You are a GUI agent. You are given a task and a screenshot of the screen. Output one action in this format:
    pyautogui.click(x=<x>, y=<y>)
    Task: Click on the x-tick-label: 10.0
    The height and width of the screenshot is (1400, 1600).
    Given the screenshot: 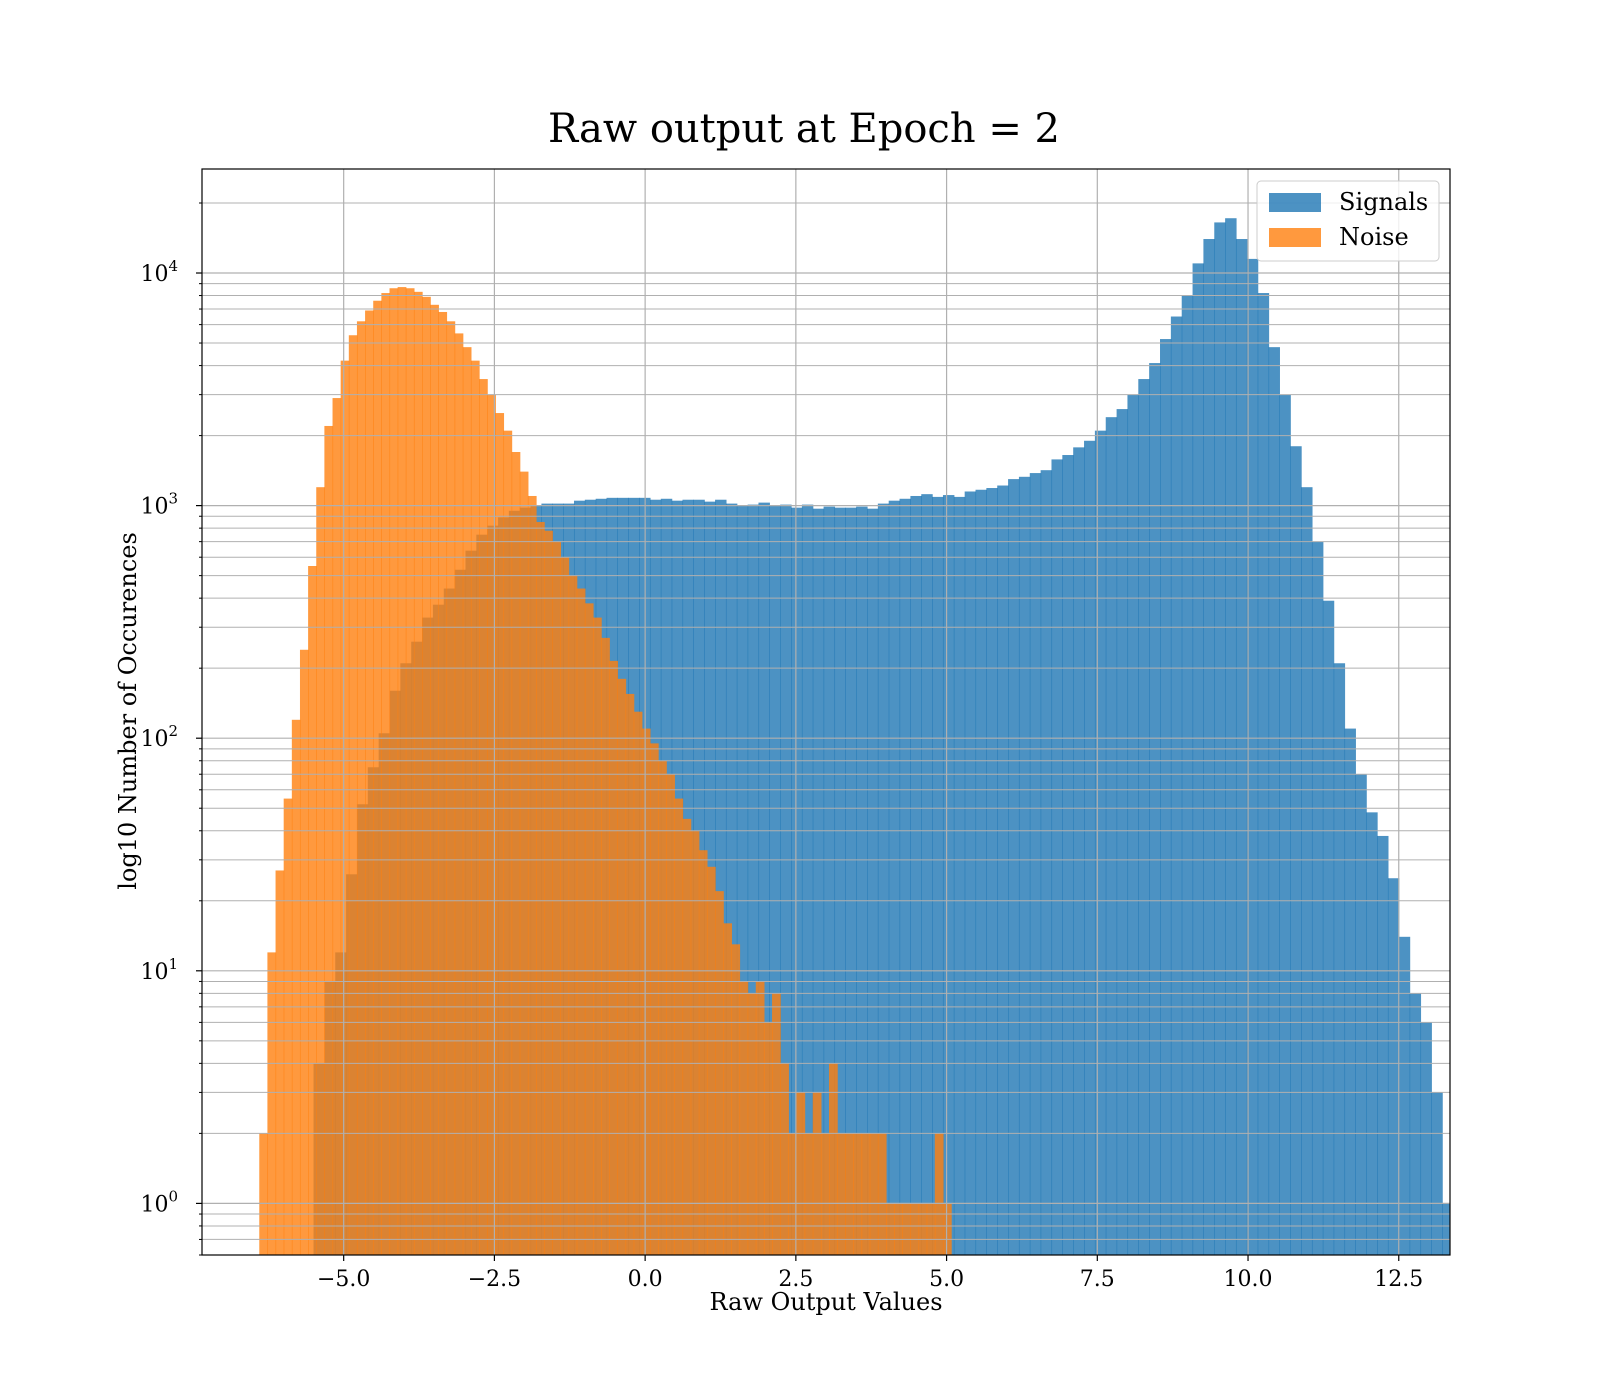 What is the action you would take?
    pyautogui.click(x=1248, y=1279)
    